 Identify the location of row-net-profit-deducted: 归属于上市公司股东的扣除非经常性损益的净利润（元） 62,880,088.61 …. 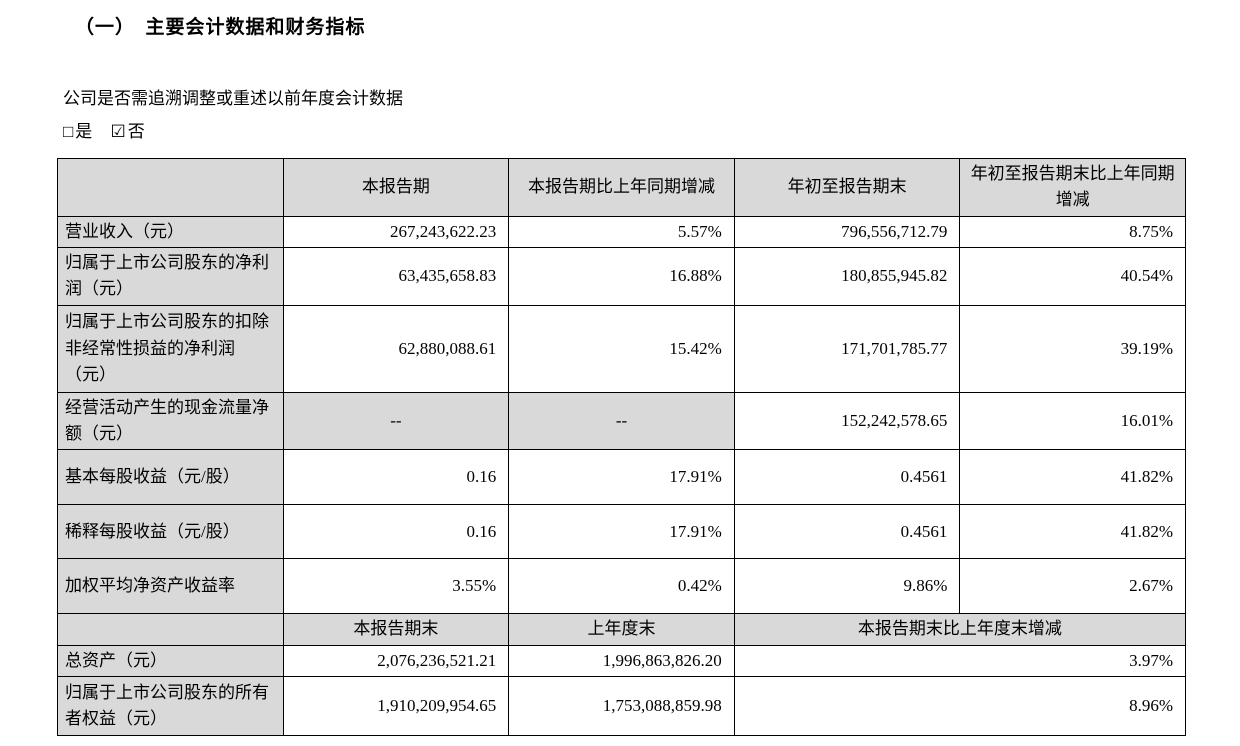
(621, 348).